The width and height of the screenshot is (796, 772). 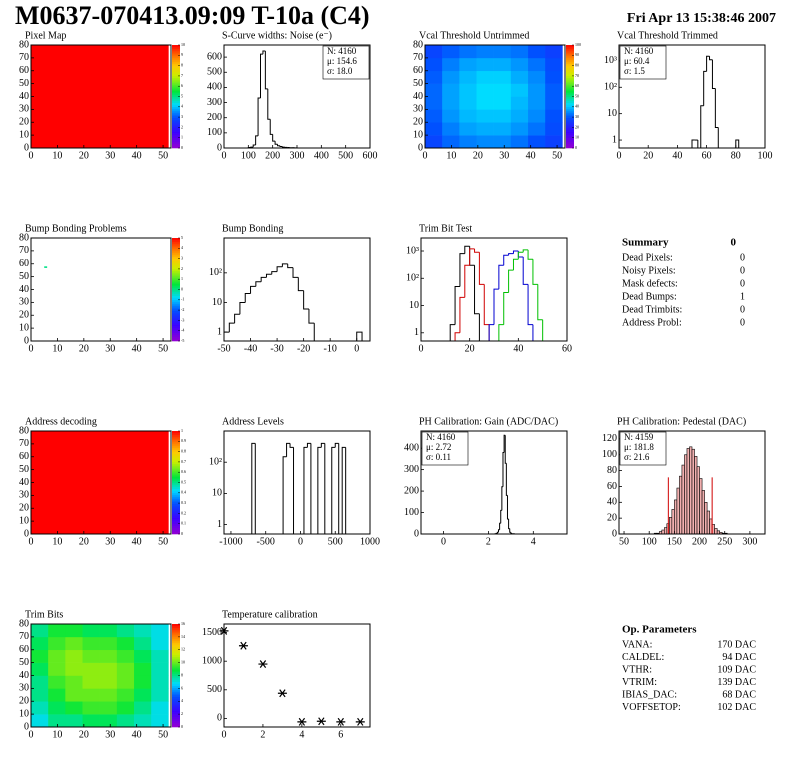 I want to click on y-tick-label: 10³, so click(x=610, y=60).